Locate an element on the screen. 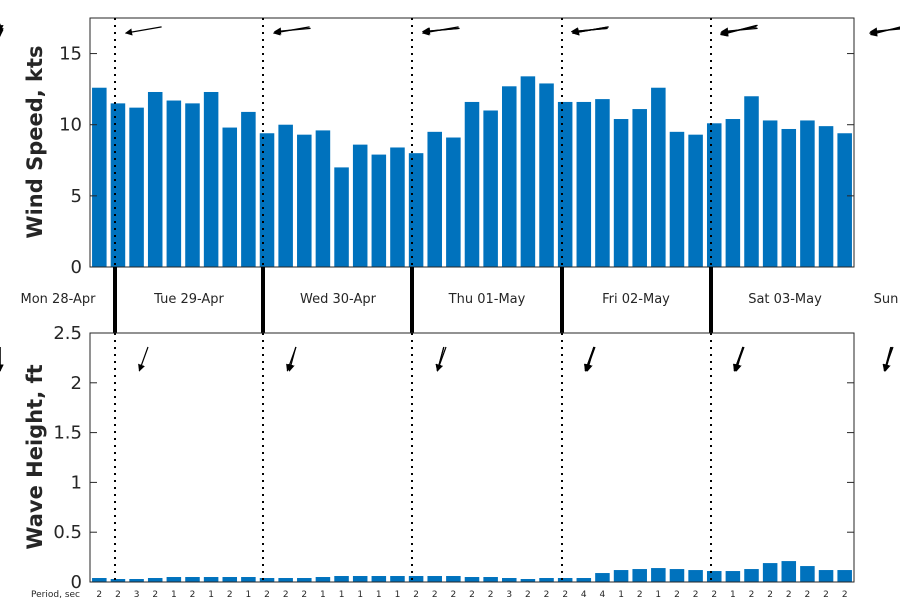 This screenshot has height=604, width=900. period-row-label: Period, sec is located at coordinates (55, 595).